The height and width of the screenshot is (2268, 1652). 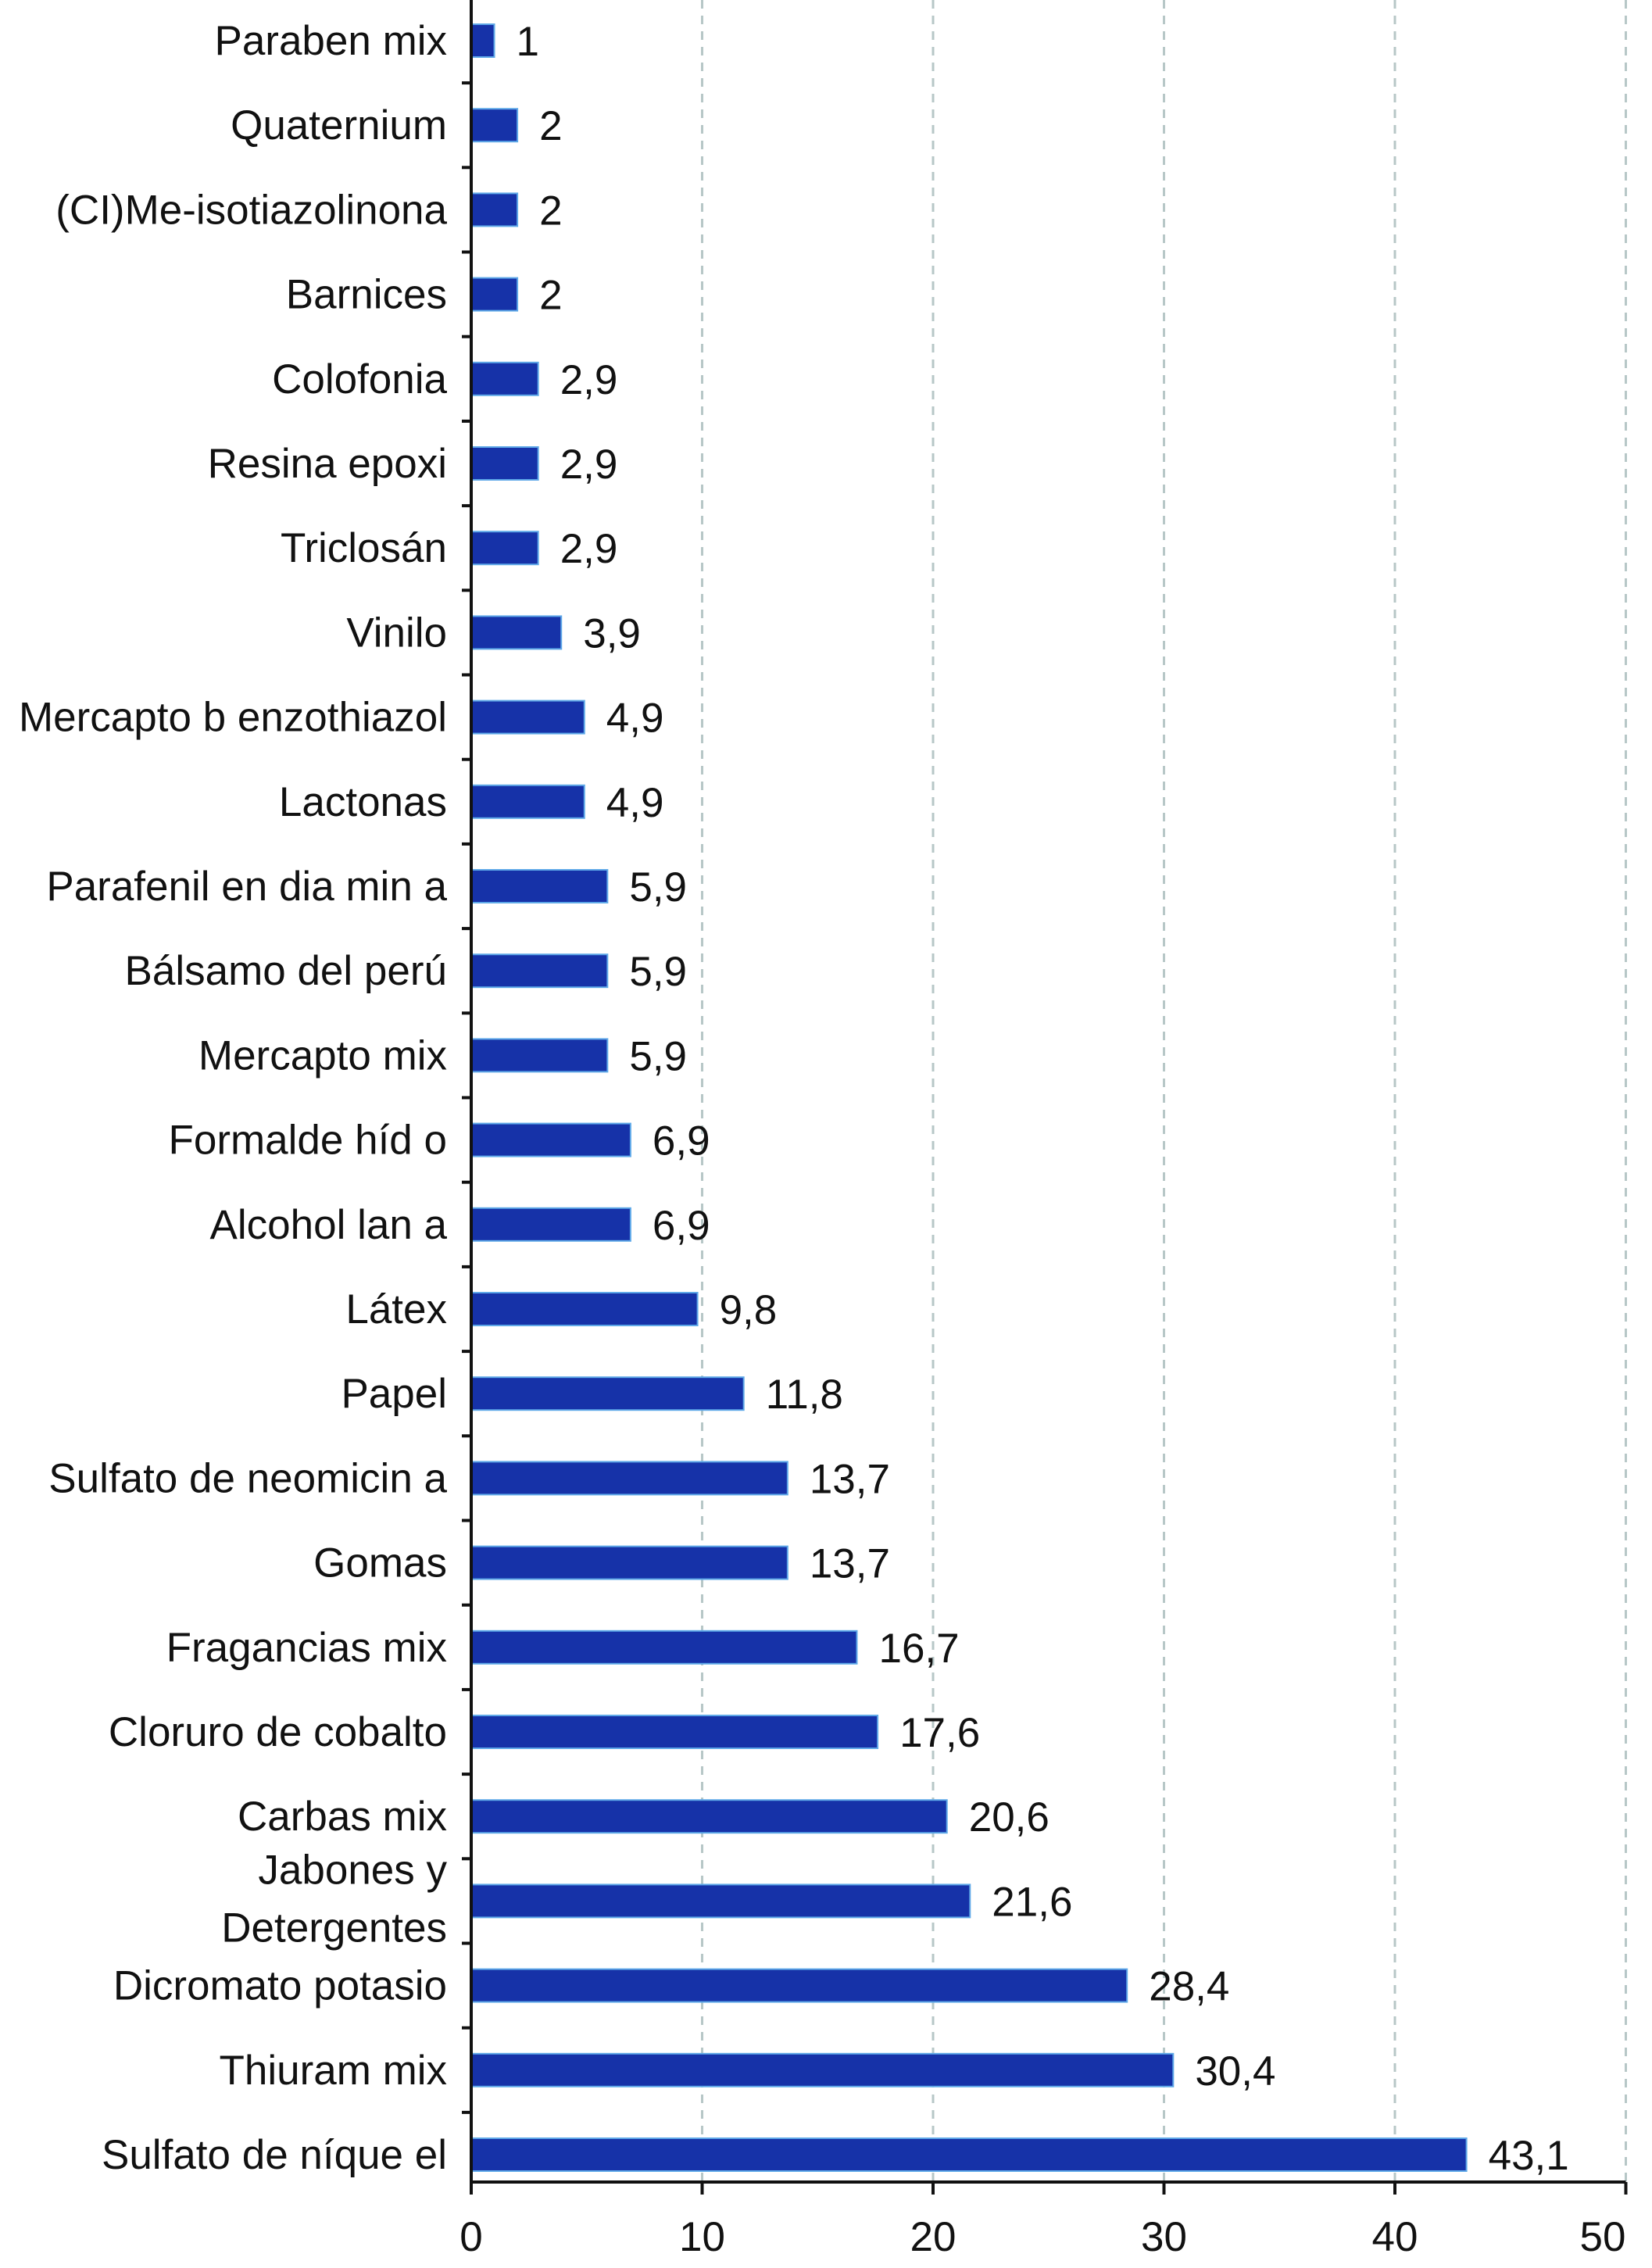 I want to click on category-label: Bálsamo del perú, so click(x=286, y=971).